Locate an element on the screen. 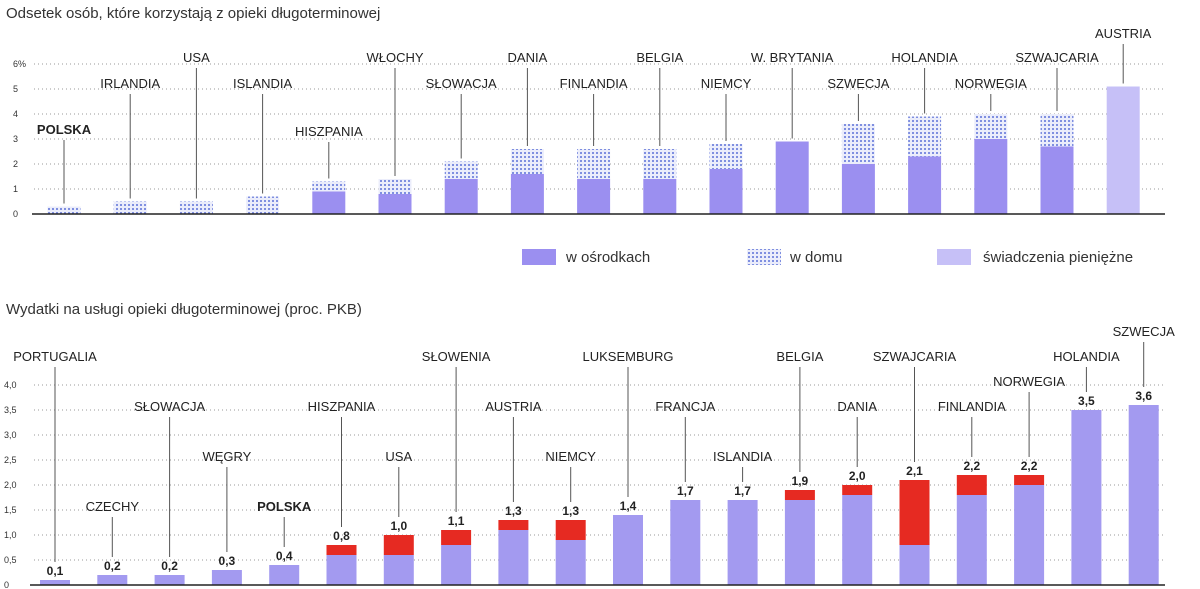  legend-swatch-institutional is located at coordinates (539, 257).